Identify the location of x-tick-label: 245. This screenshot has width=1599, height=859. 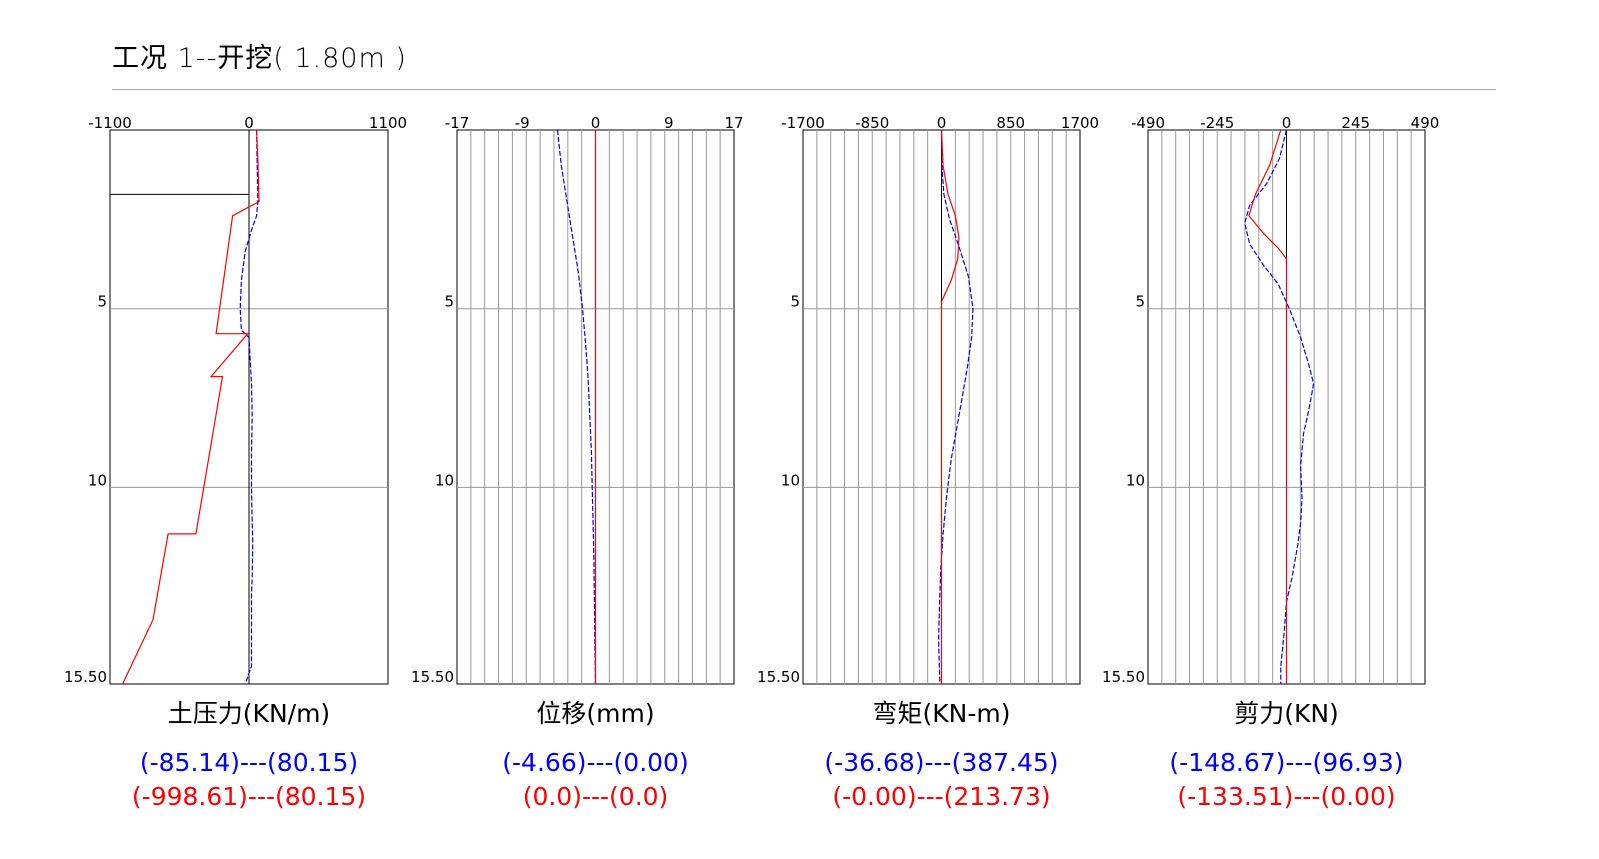
(1355, 123).